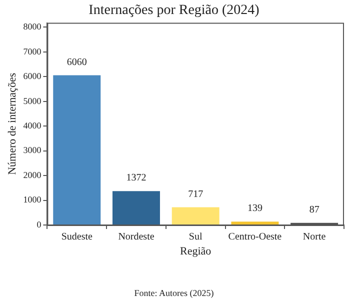  What do you see at coordinates (32, 76) in the screenshot?
I see `y-tick-label: 6000` at bounding box center [32, 76].